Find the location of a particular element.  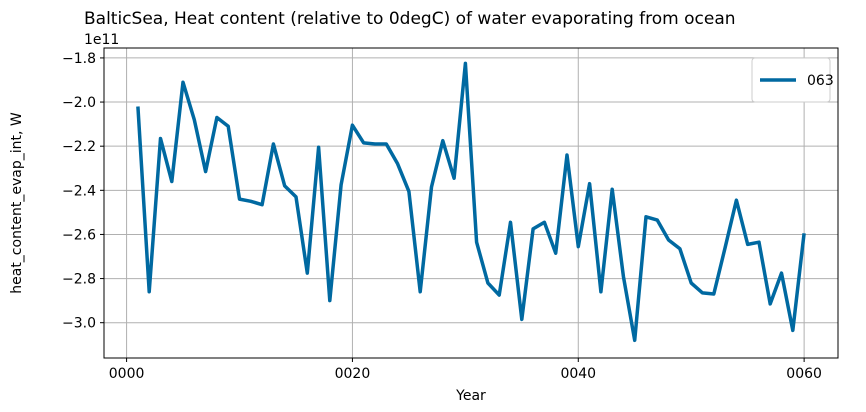

y-tick-label: −2.6 is located at coordinates (79, 235).